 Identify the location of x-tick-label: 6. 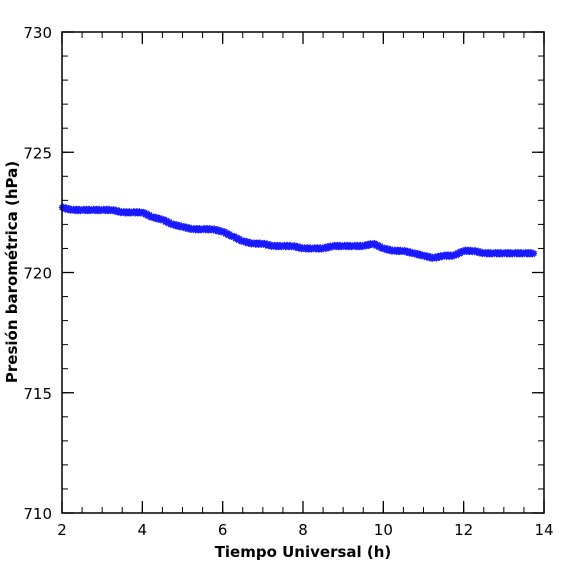
(223, 530).